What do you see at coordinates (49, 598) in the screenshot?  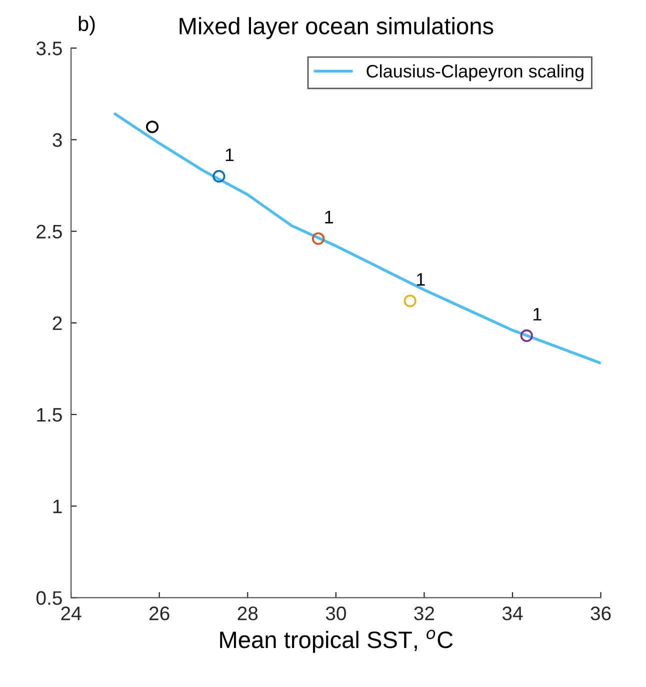 I see `y-tick-label: 0.5` at bounding box center [49, 598].